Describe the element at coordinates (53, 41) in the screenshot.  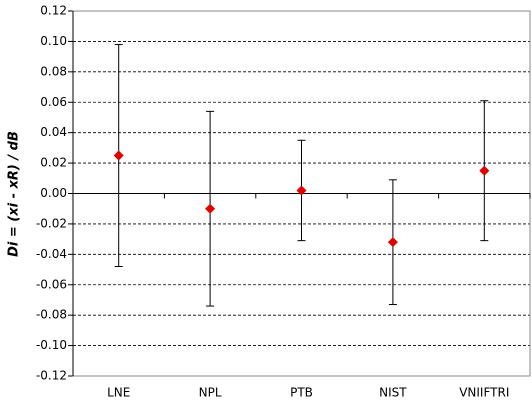
I see `y-tick-label: 0.10` at that location.